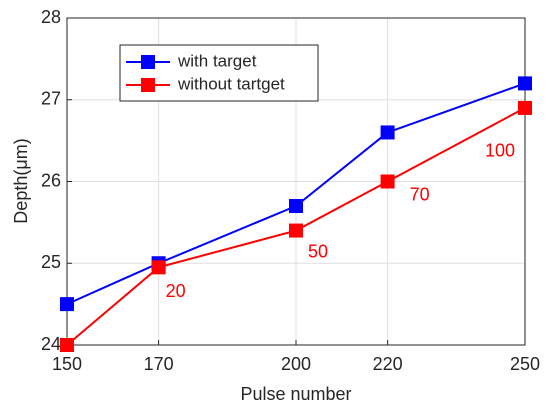  I want to click on legend-label: without tartget, so click(231, 83).